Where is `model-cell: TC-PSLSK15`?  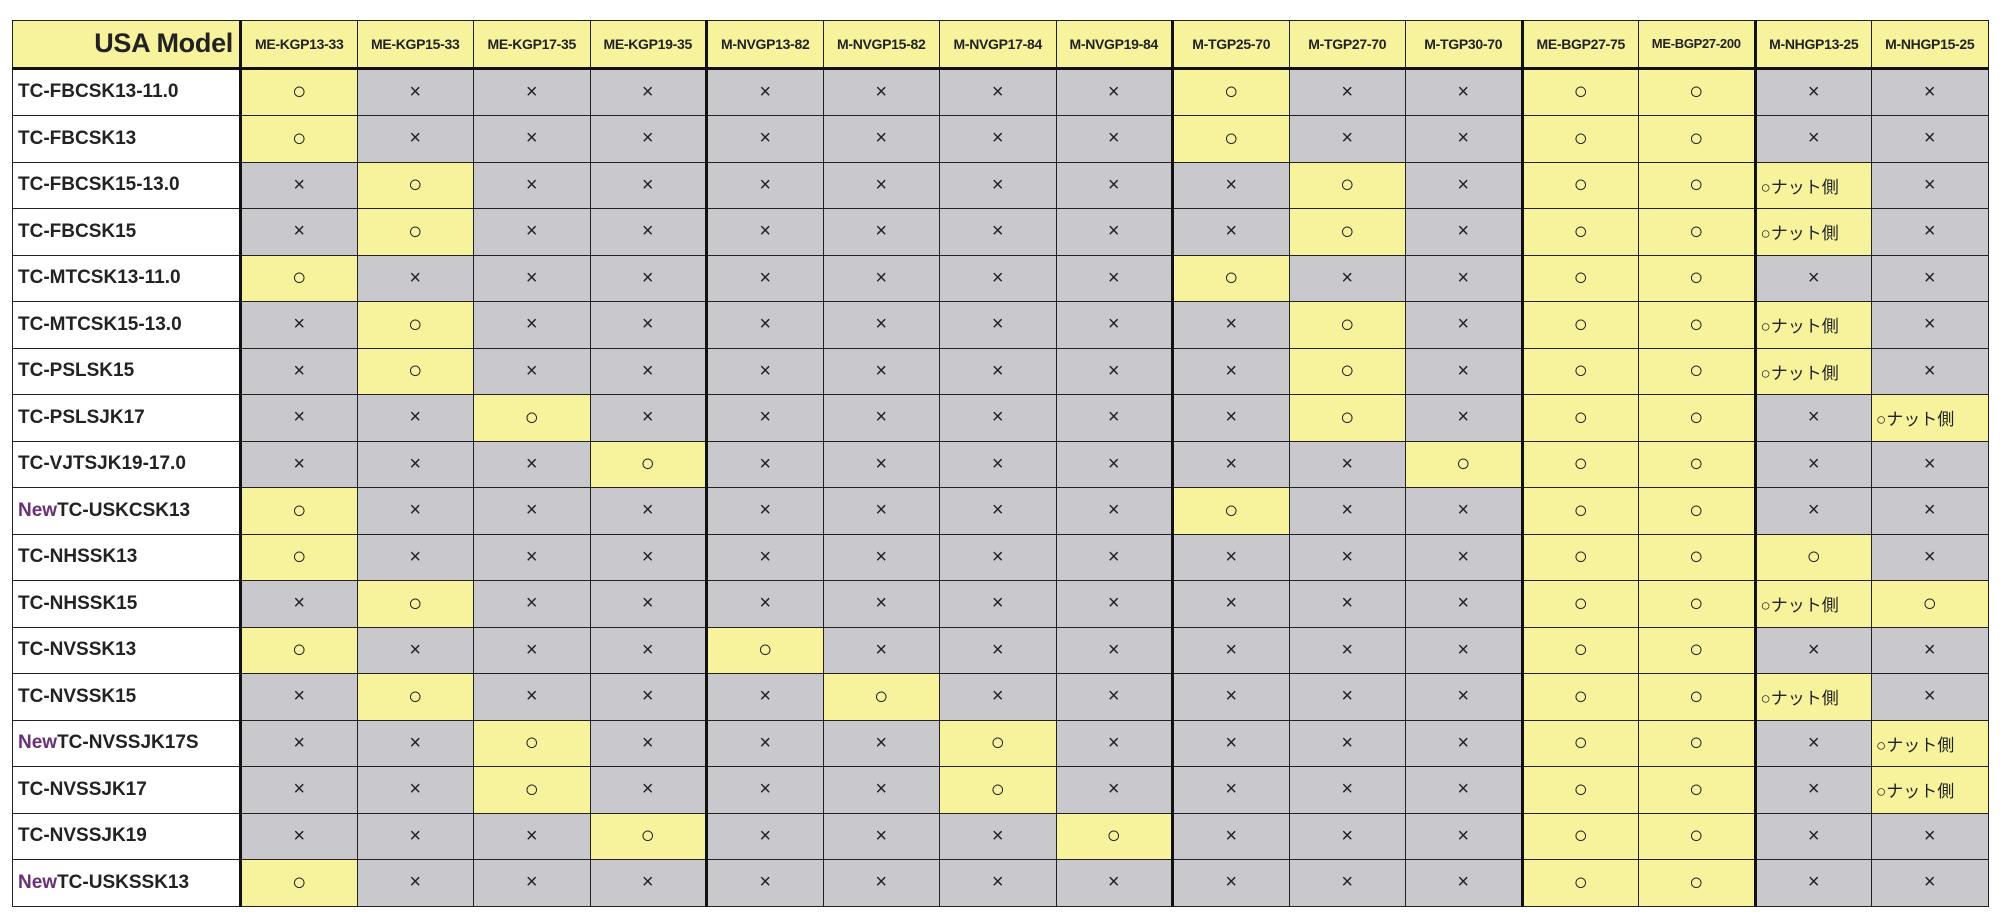 model-cell: TC-PSLSK15 is located at coordinates (127, 371).